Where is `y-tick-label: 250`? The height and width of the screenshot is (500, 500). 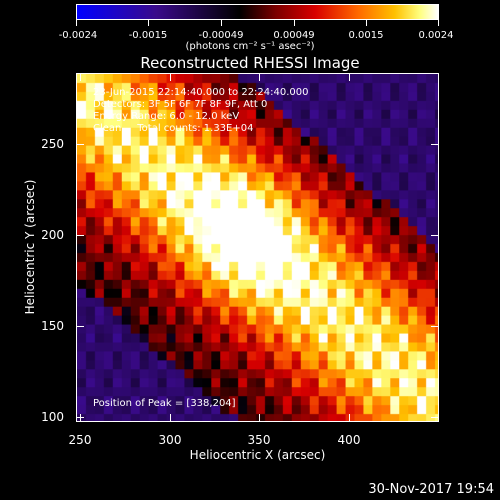 y-tick-label: 250 is located at coordinates (52, 144).